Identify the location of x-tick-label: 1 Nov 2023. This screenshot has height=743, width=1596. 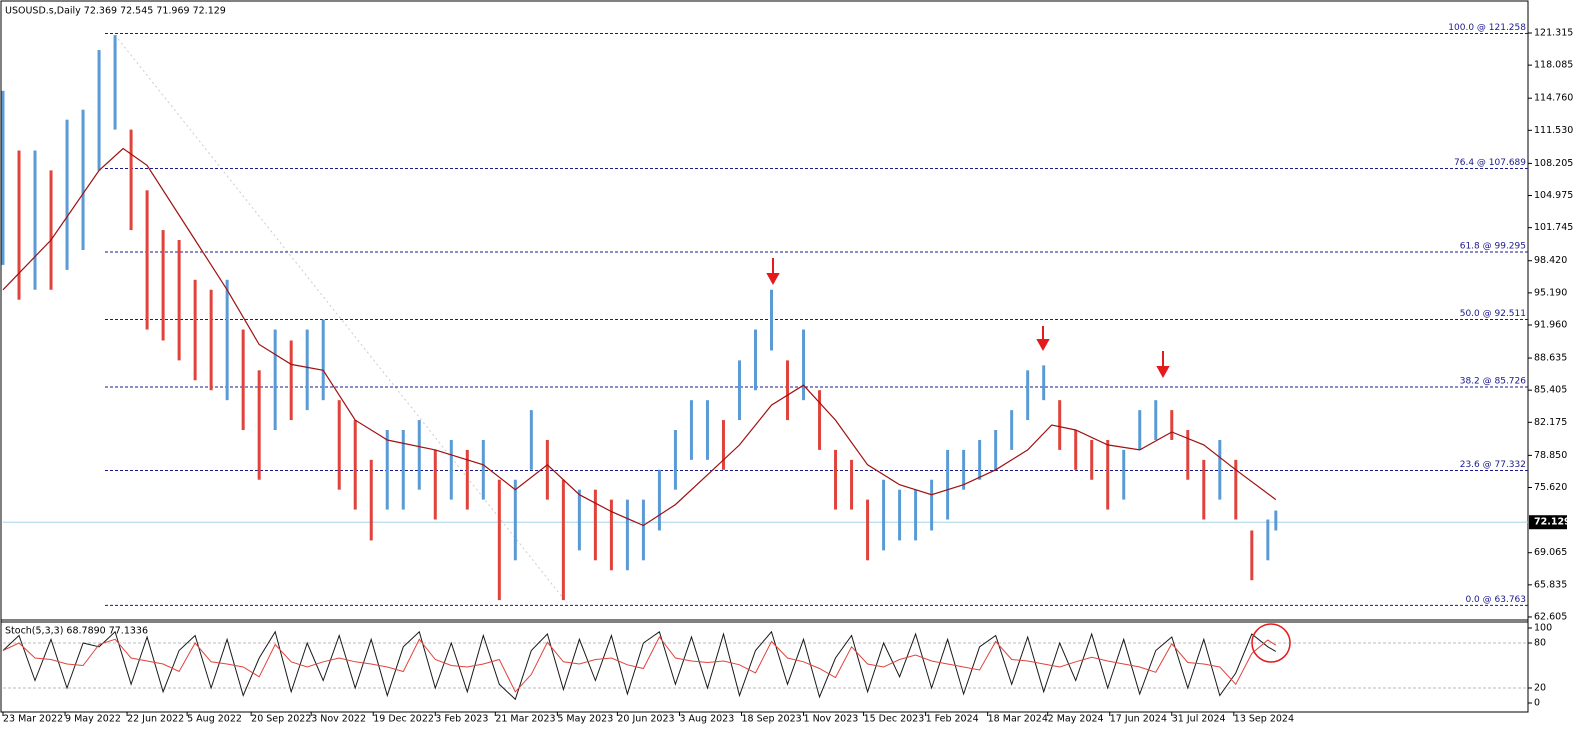
(831, 719).